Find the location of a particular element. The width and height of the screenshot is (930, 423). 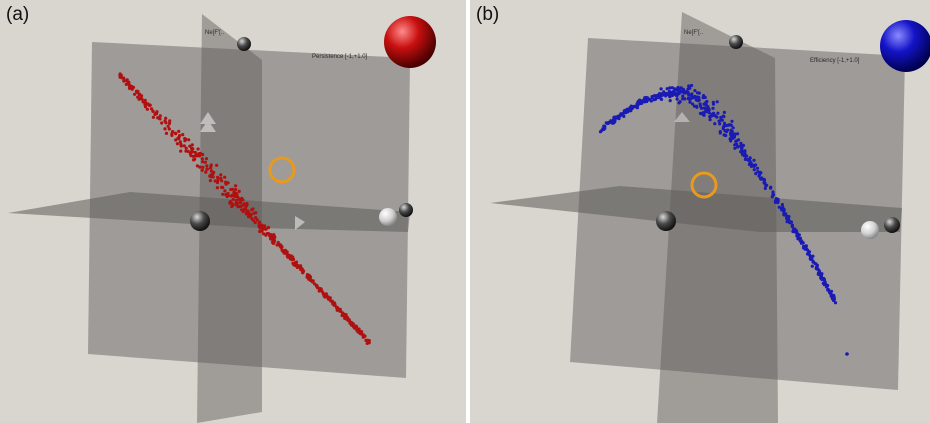

color-sphere-blue is located at coordinates (905, 46).